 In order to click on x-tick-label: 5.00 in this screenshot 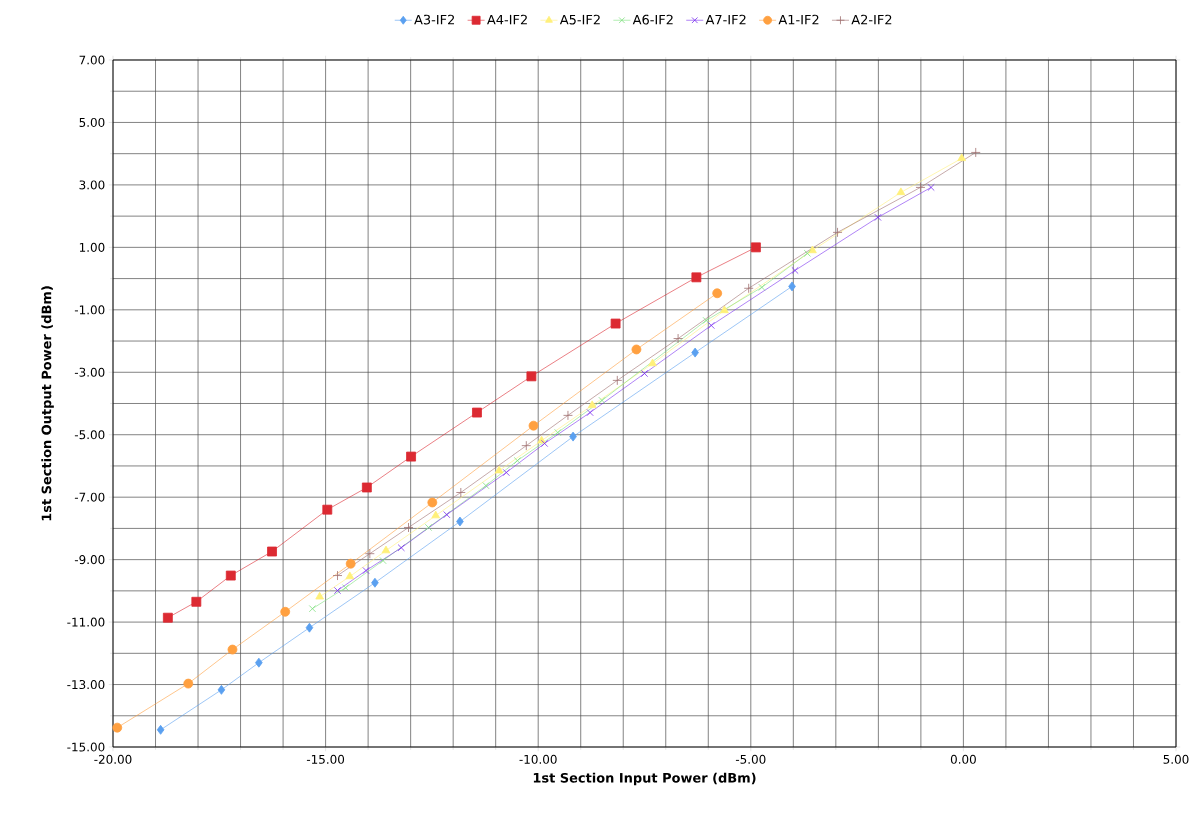, I will do `click(1176, 759)`.